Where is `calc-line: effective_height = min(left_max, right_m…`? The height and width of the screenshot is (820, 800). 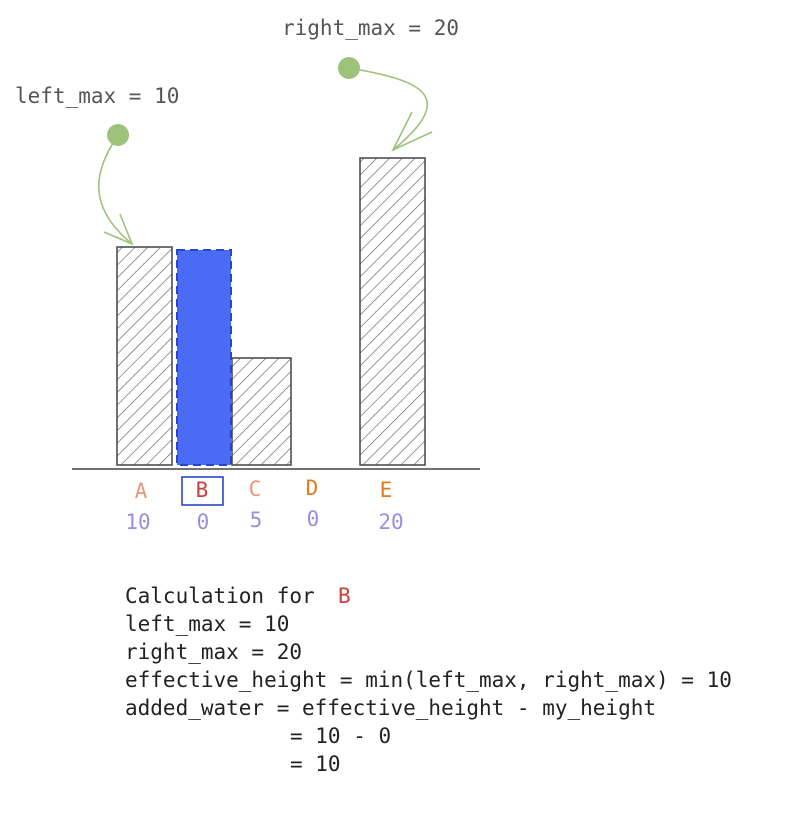 calc-line: effective_height = min(left_max, right_m… is located at coordinates (428, 680).